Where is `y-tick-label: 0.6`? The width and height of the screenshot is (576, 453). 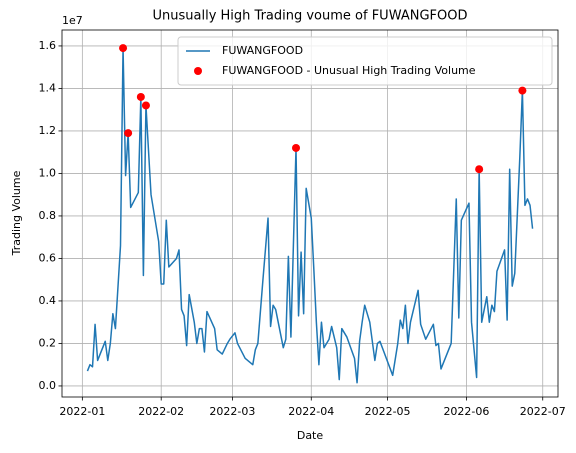
y-tick-label: 0.6 is located at coordinates (48, 257).